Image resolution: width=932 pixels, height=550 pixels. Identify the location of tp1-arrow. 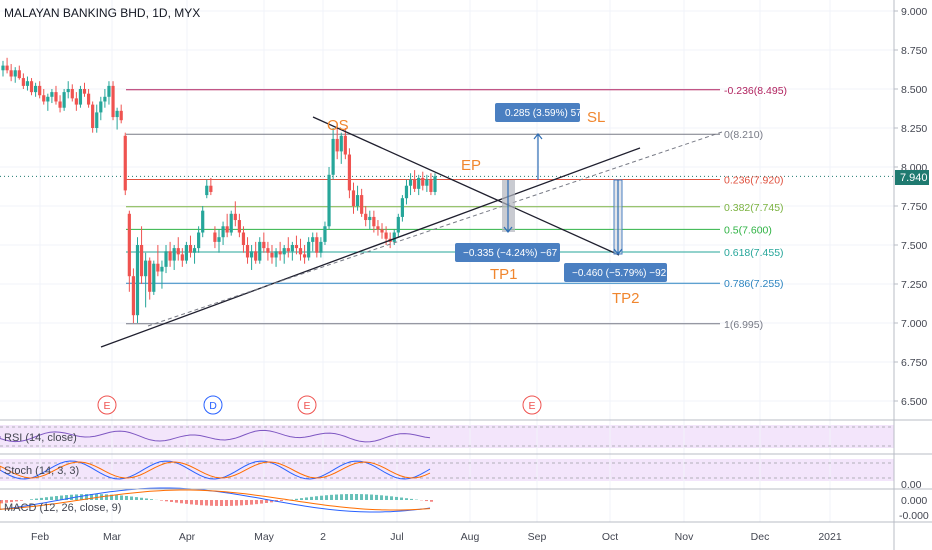
(508, 206).